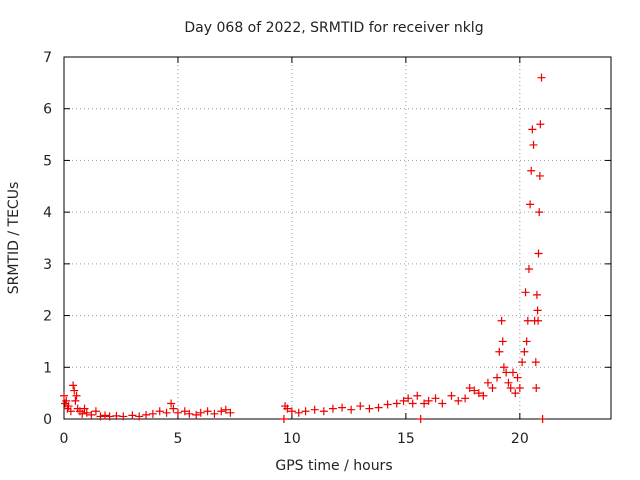  Describe the element at coordinates (292, 439) in the screenshot. I see `x-tick-label: 10` at that location.